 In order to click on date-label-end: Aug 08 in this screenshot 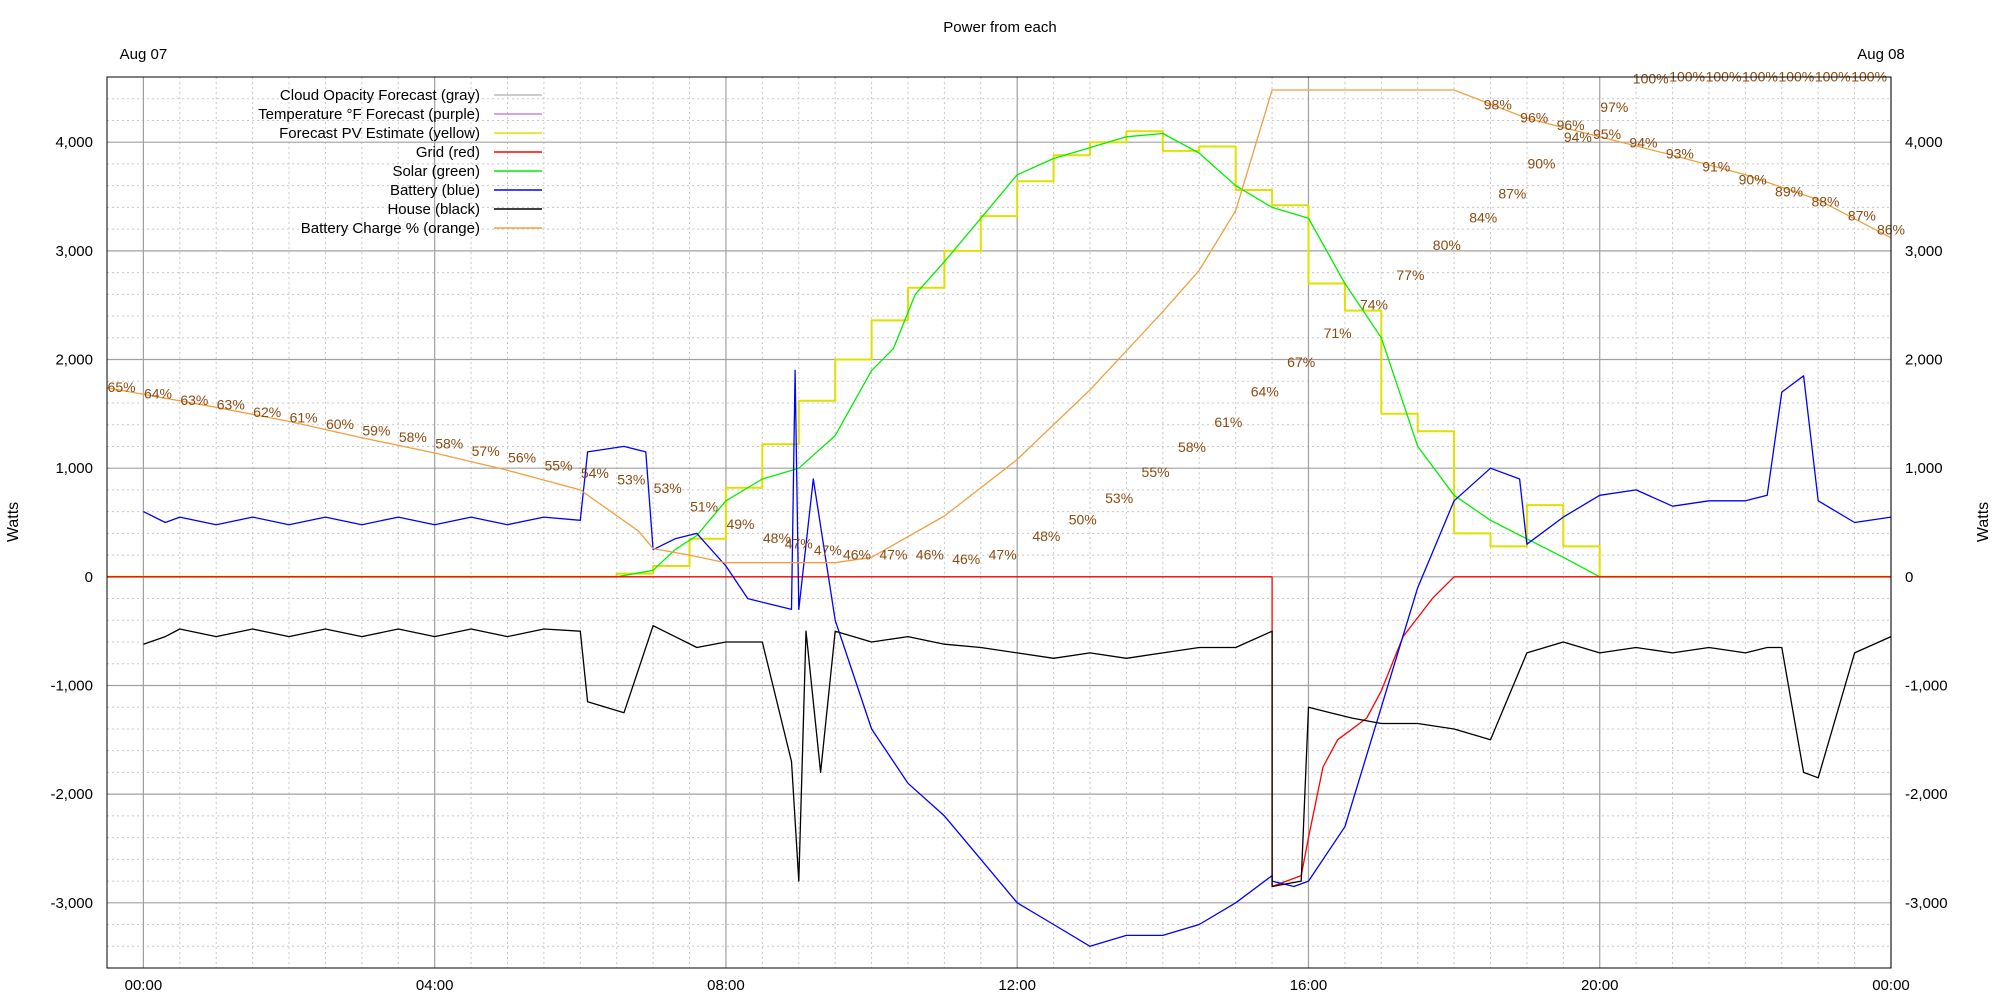, I will do `click(1881, 54)`.